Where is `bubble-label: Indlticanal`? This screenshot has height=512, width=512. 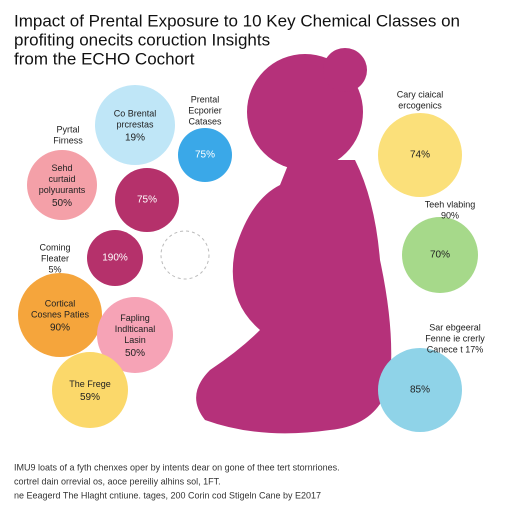
bubble-label: Indlticanal is located at coordinates (135, 329).